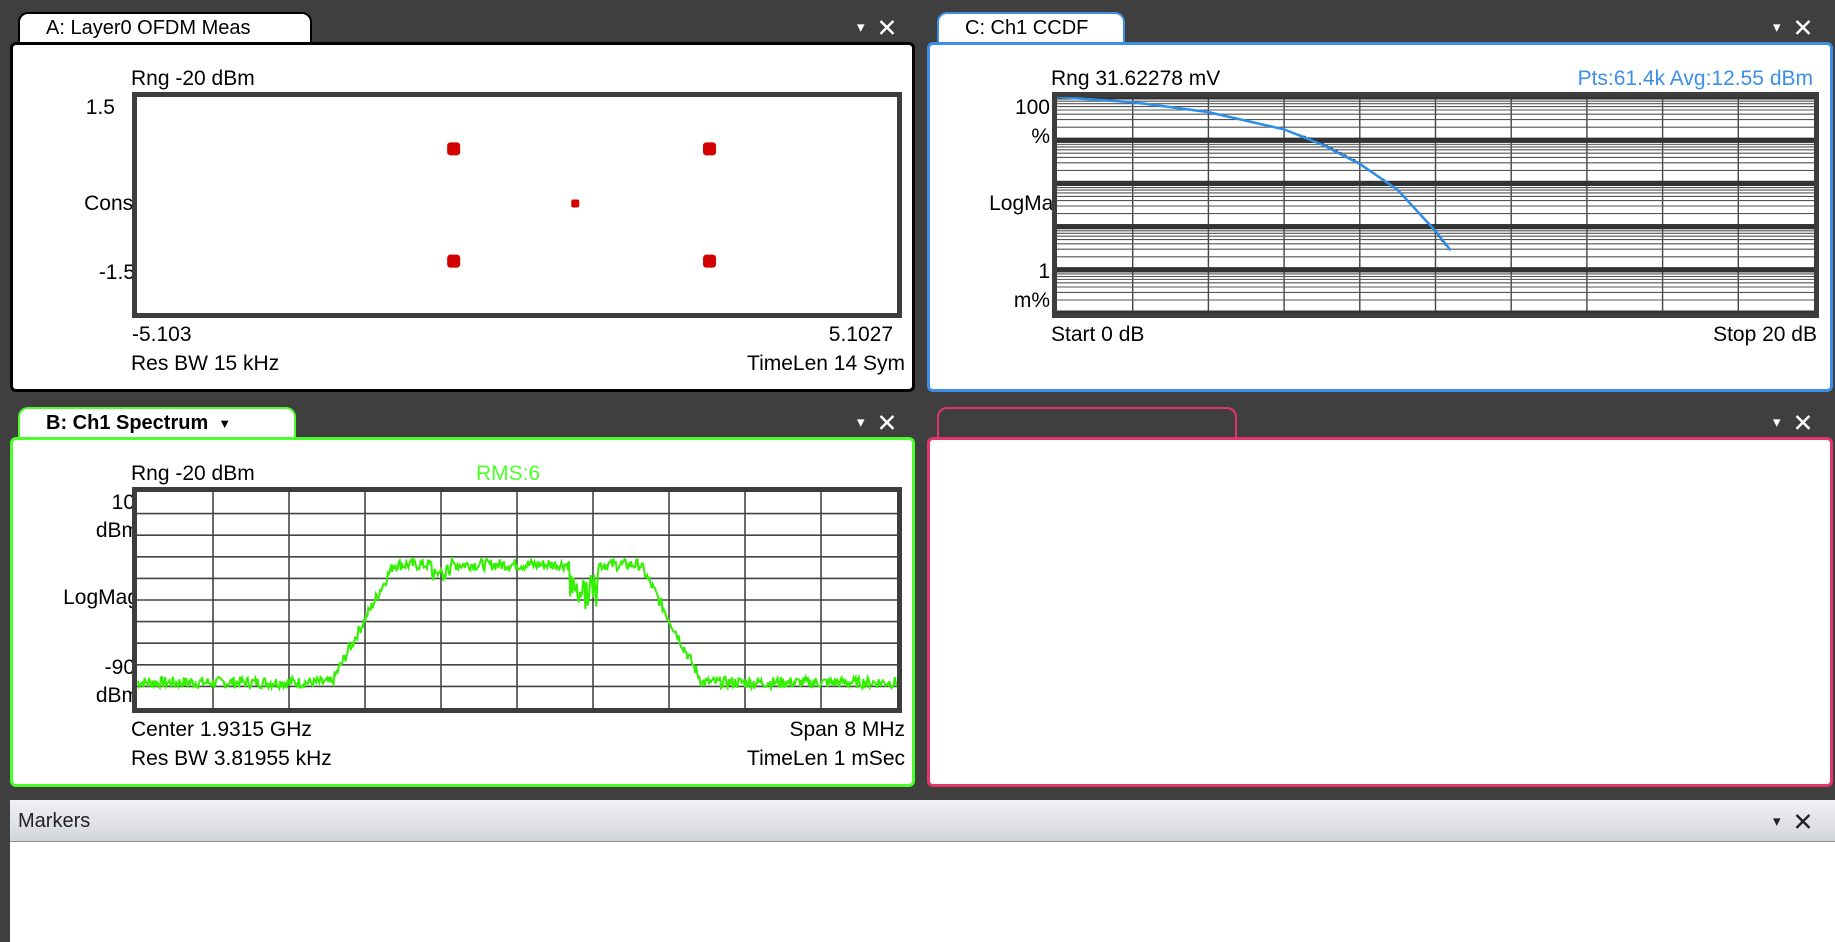  I want to click on panel-b-y-bottom-unit: dBm, so click(117, 695).